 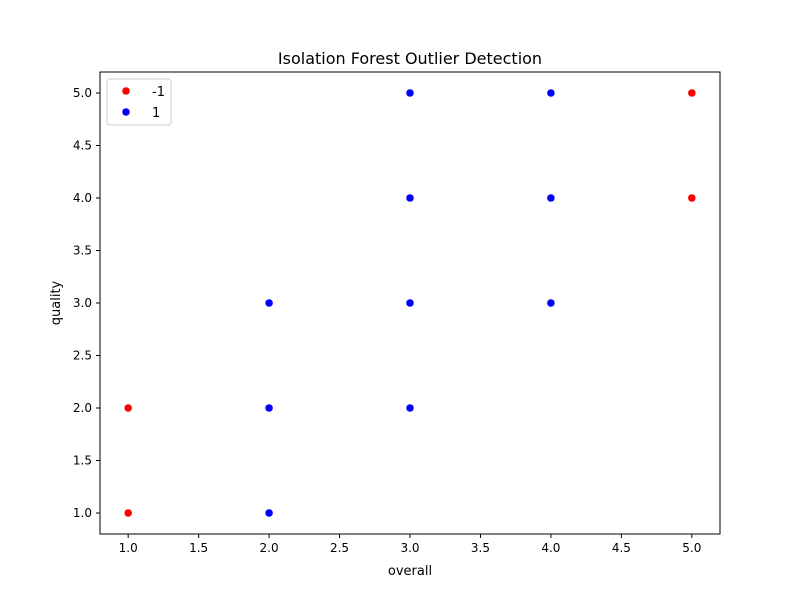 What do you see at coordinates (269, 548) in the screenshot?
I see `x-tick-label: 2.0` at bounding box center [269, 548].